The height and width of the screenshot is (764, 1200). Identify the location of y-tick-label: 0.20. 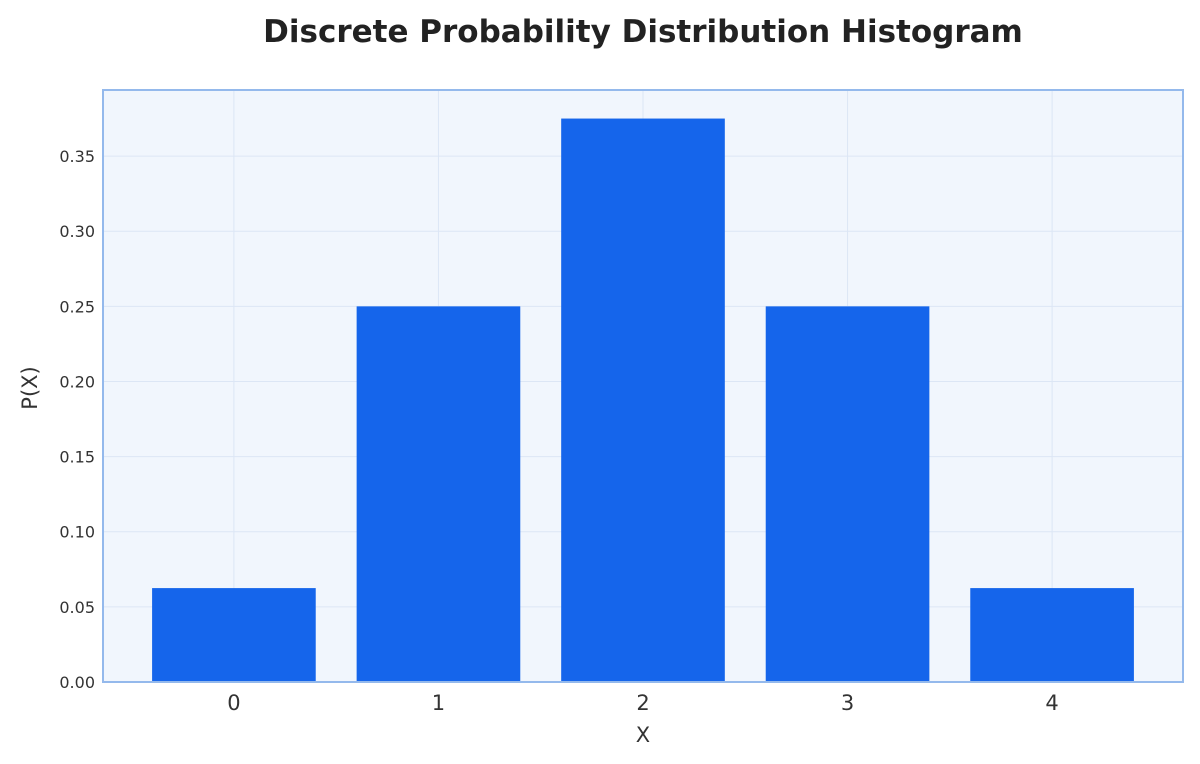
(77, 381).